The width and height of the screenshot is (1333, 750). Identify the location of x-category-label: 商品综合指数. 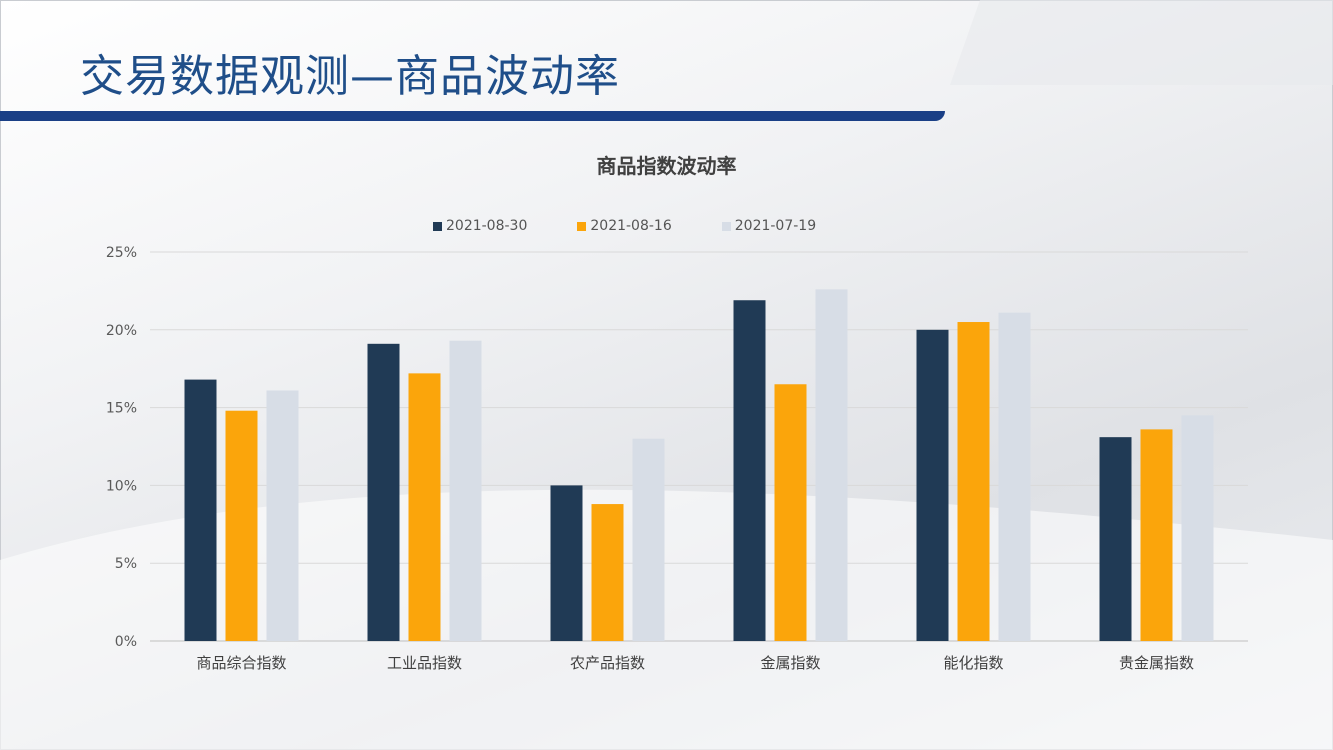
(241, 663).